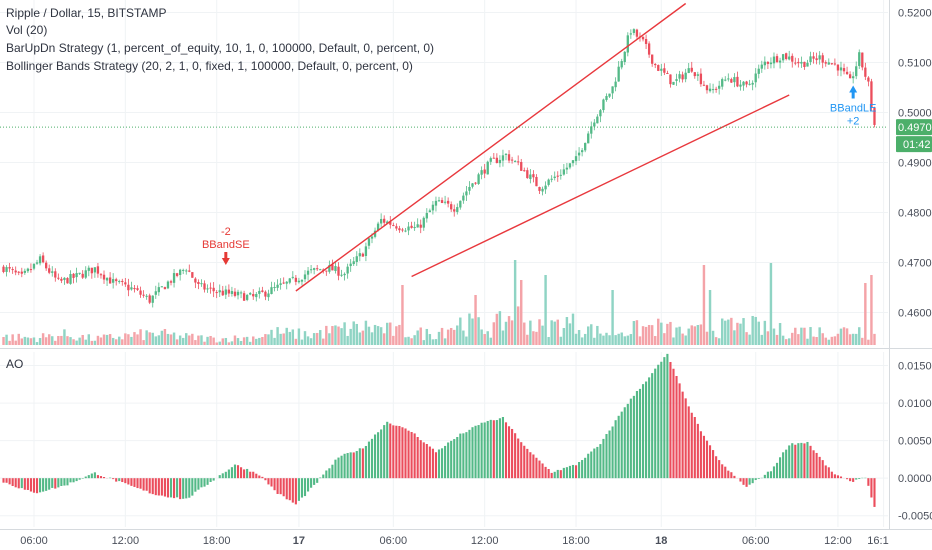 This screenshot has width=932, height=550. What do you see at coordinates (15, 364) in the screenshot?
I see `ao-pane-title: AO` at bounding box center [15, 364].